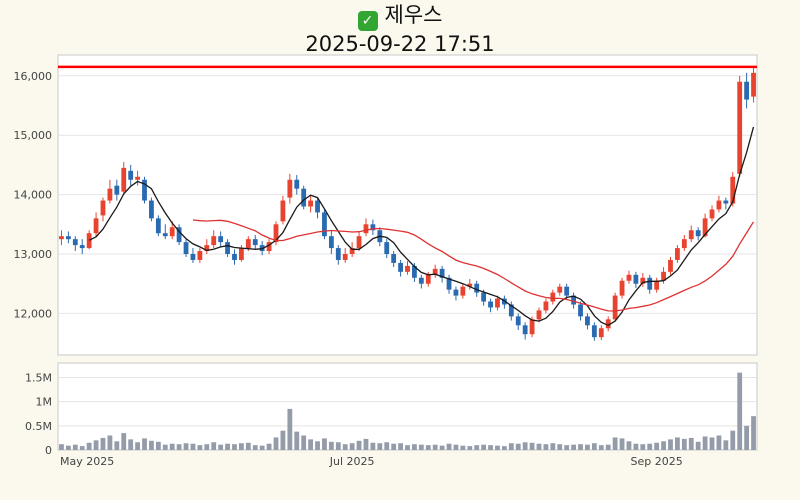 Image resolution: width=800 pixels, height=500 pixels. Describe the element at coordinates (352, 461) in the screenshot. I see `svg-text: Jul 2025` at that location.